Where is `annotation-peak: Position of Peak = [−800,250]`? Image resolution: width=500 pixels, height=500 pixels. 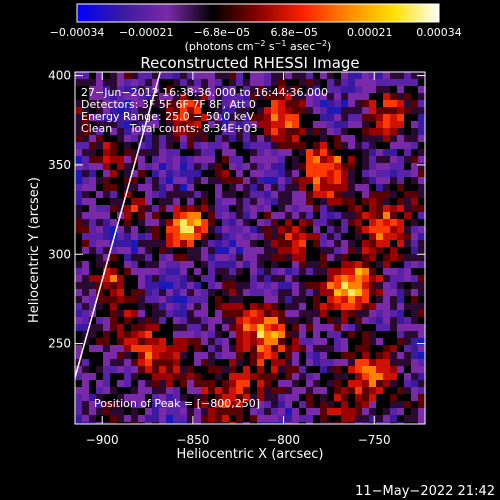
annotation-peak: Position of Peak = [−800,250] is located at coordinates (177, 403).